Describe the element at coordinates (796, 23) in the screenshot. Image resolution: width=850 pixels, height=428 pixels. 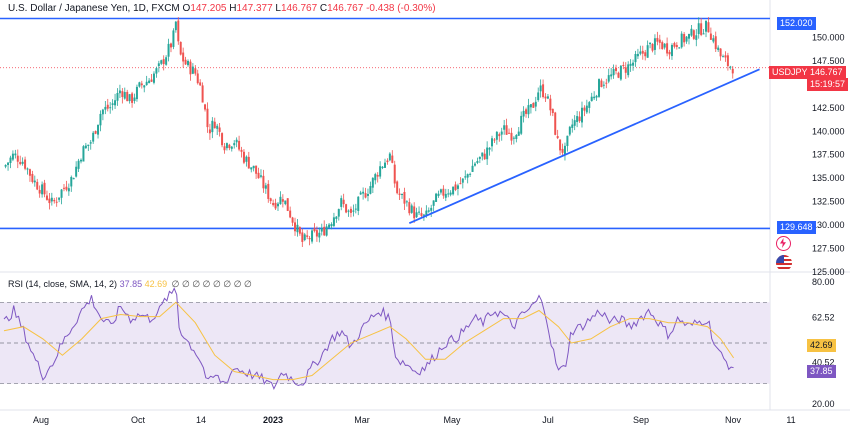
I see `resistance-price-tag: 152.020` at that location.